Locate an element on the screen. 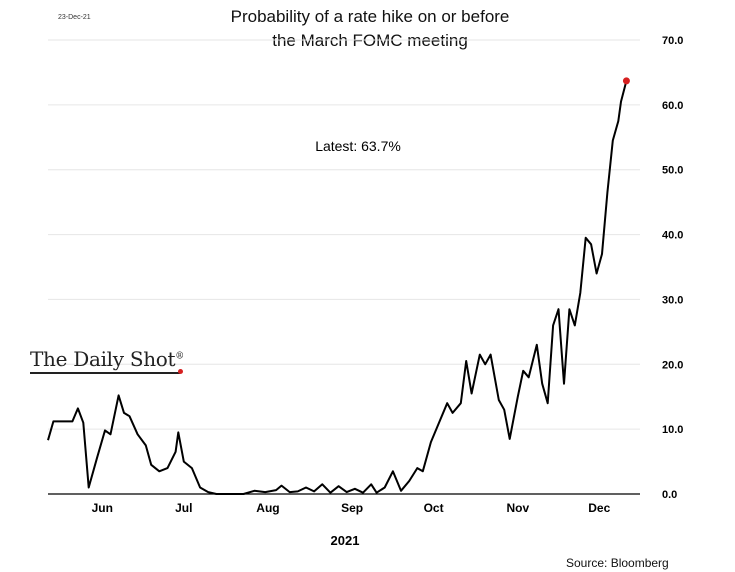  y-axis-ticks: 0.0 10.0 20.0 30.0 40.0 50.0 60.0 70.0 is located at coordinates (672, 268).